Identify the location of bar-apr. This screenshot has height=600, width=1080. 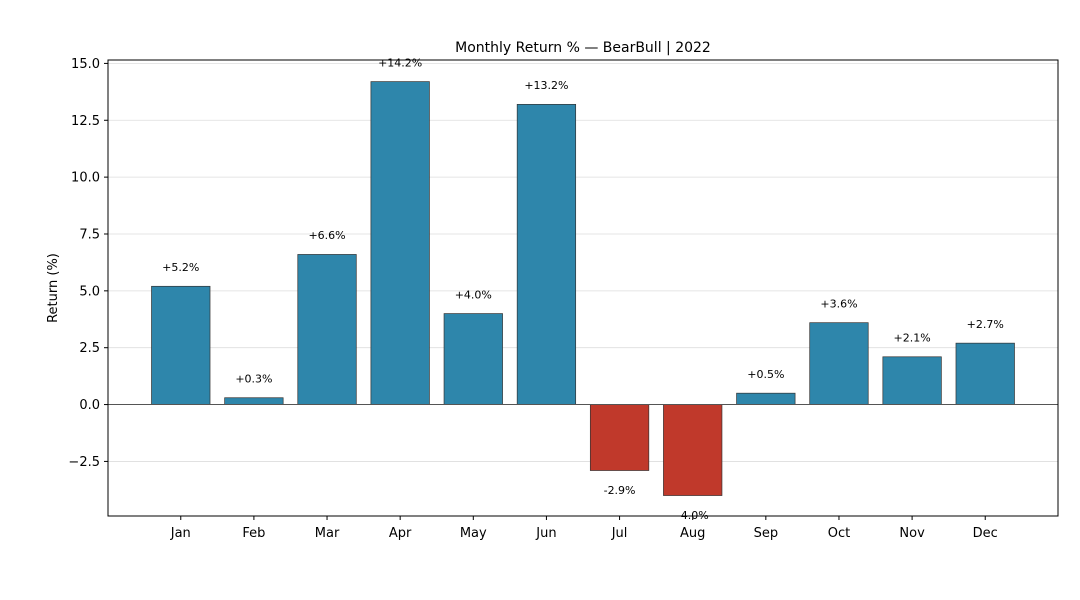
(400, 243).